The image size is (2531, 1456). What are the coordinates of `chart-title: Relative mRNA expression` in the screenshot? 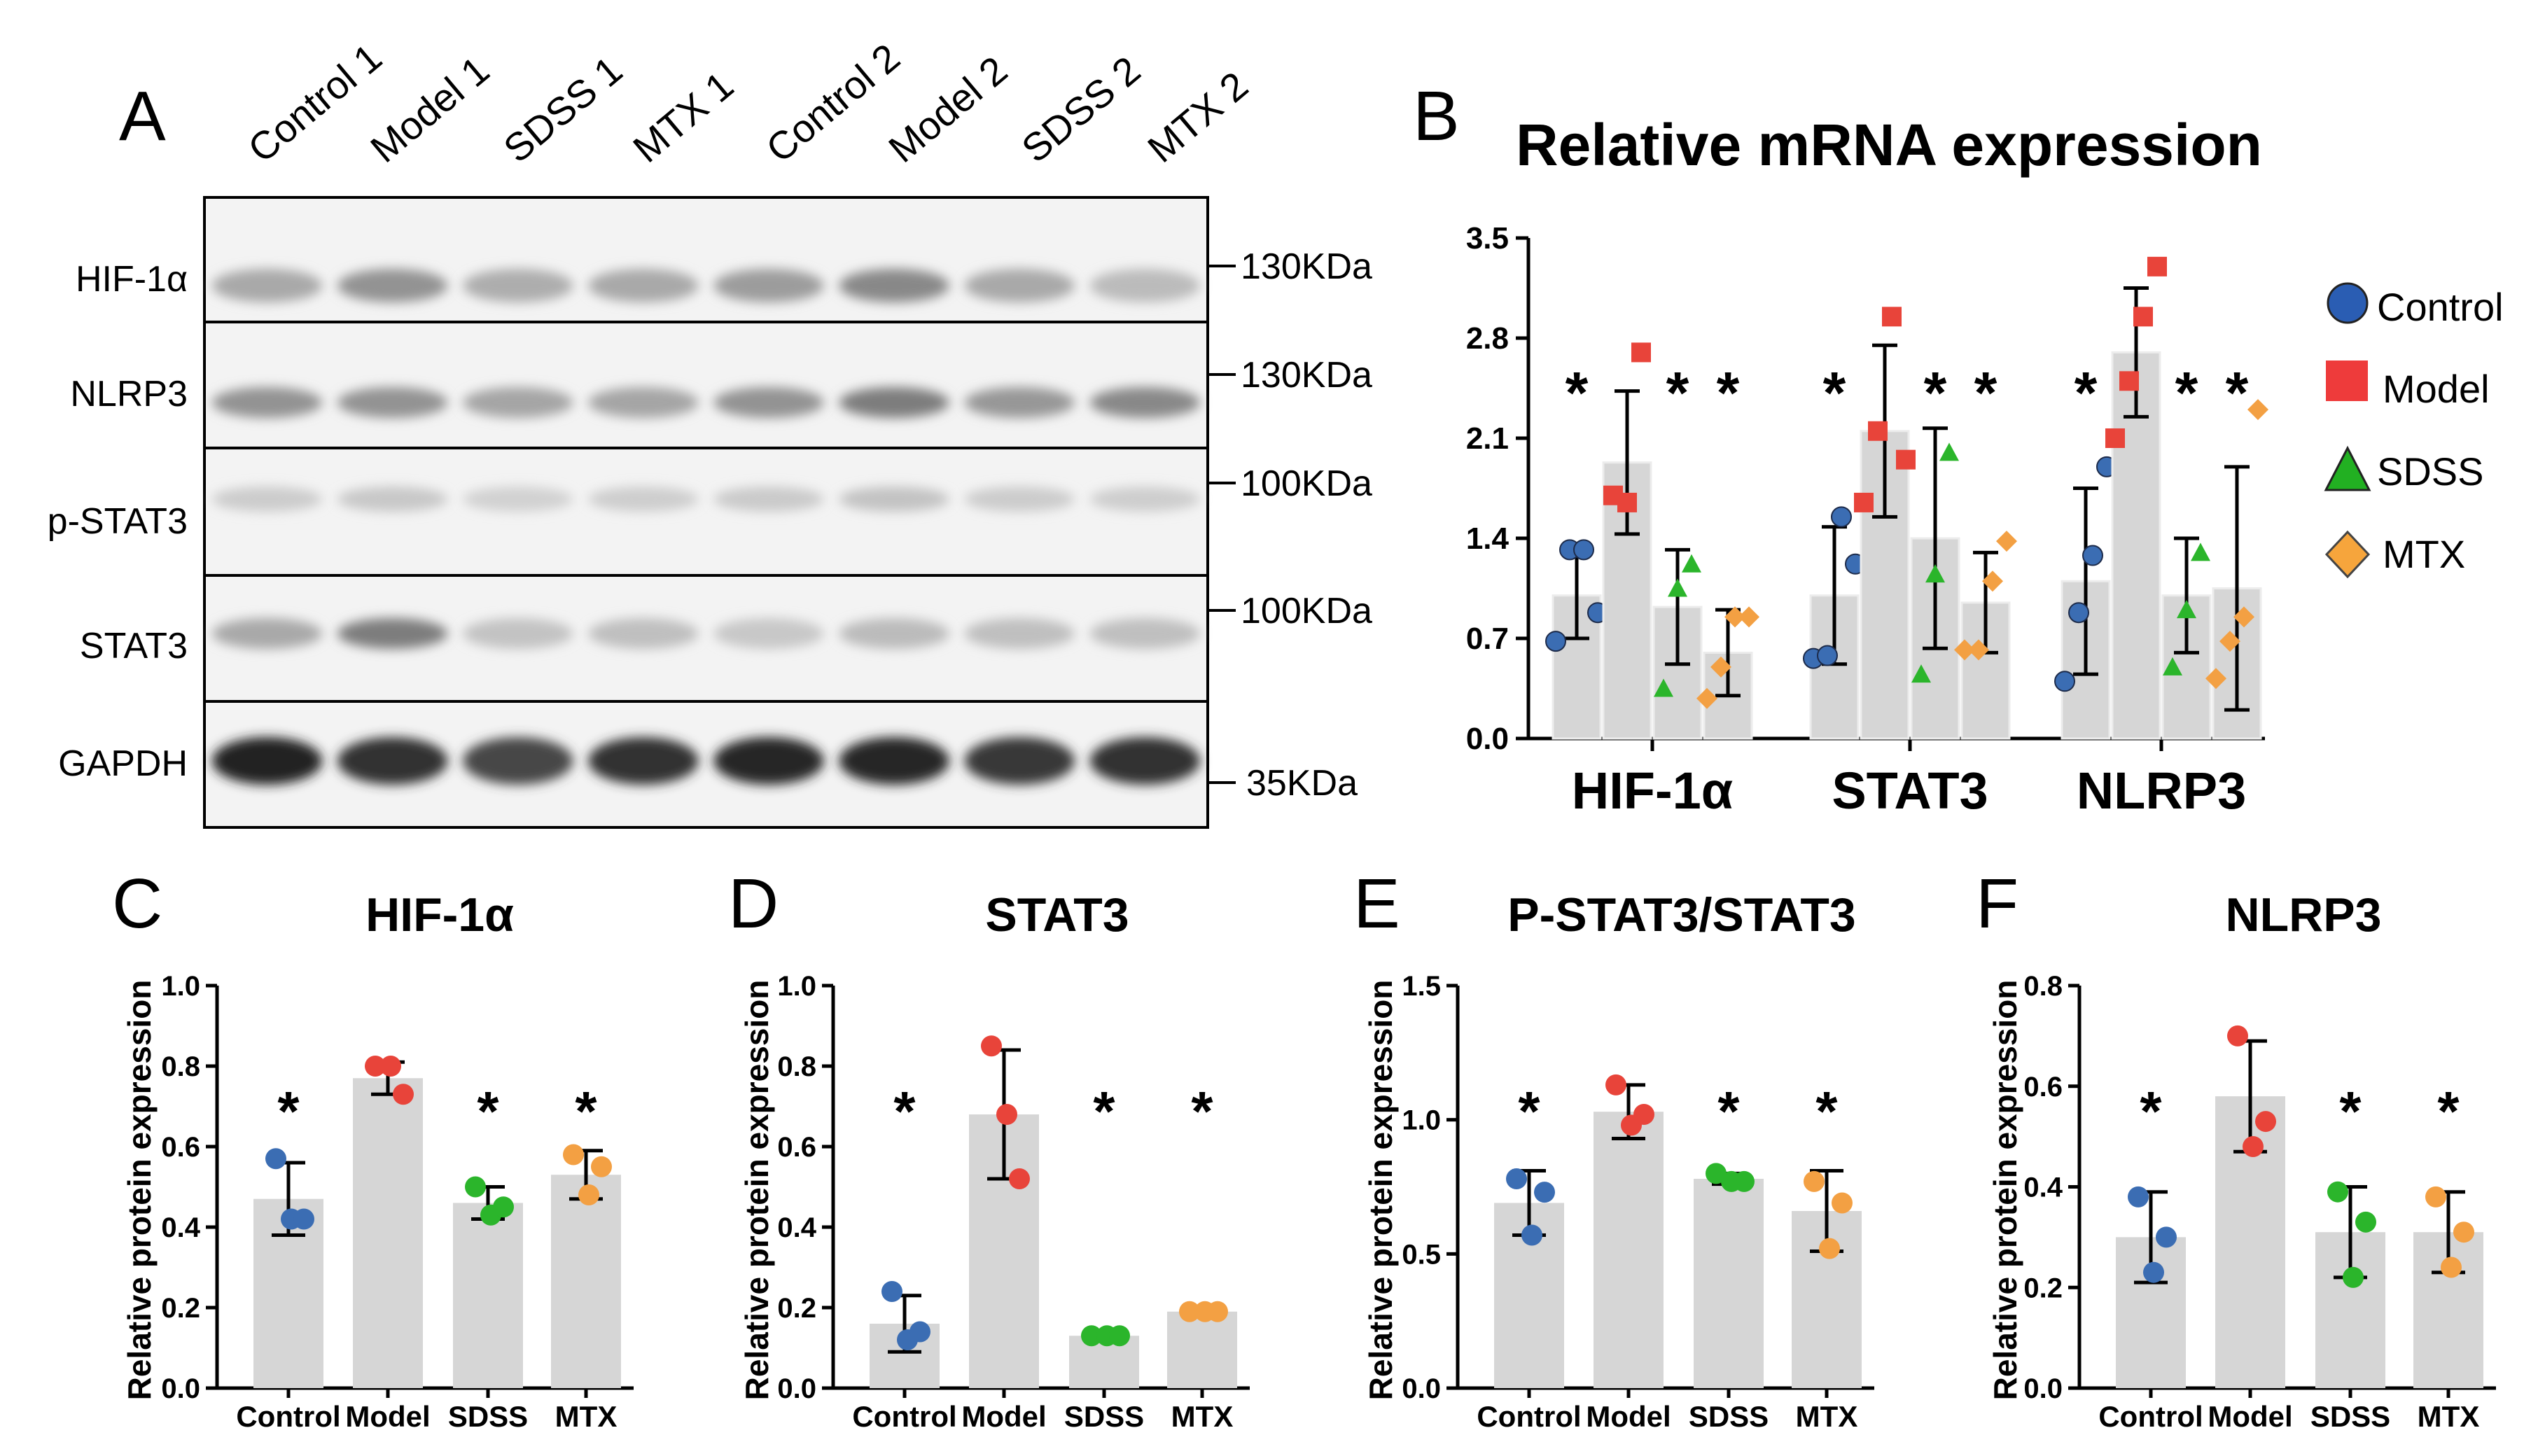 It's located at (1889, 145).